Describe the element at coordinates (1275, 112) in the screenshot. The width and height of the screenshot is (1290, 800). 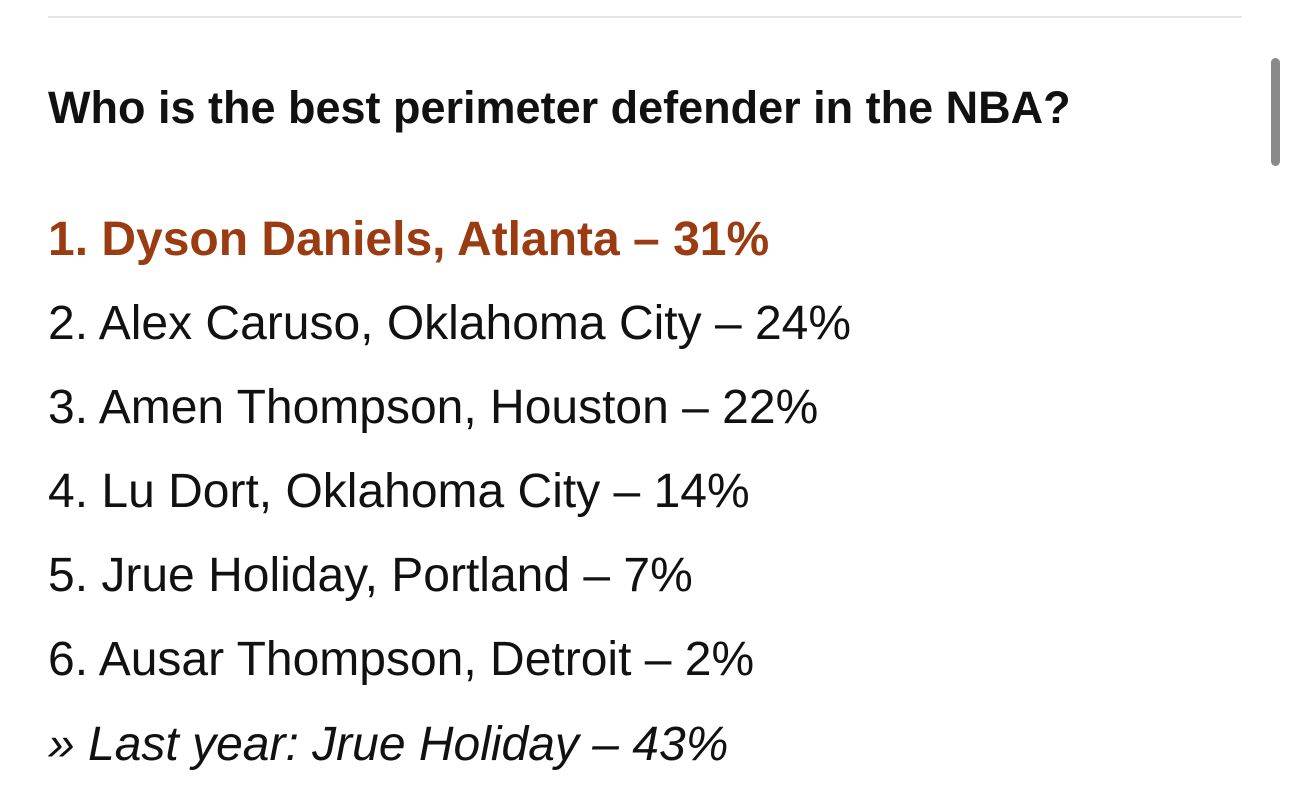
I see `scrollbar` at that location.